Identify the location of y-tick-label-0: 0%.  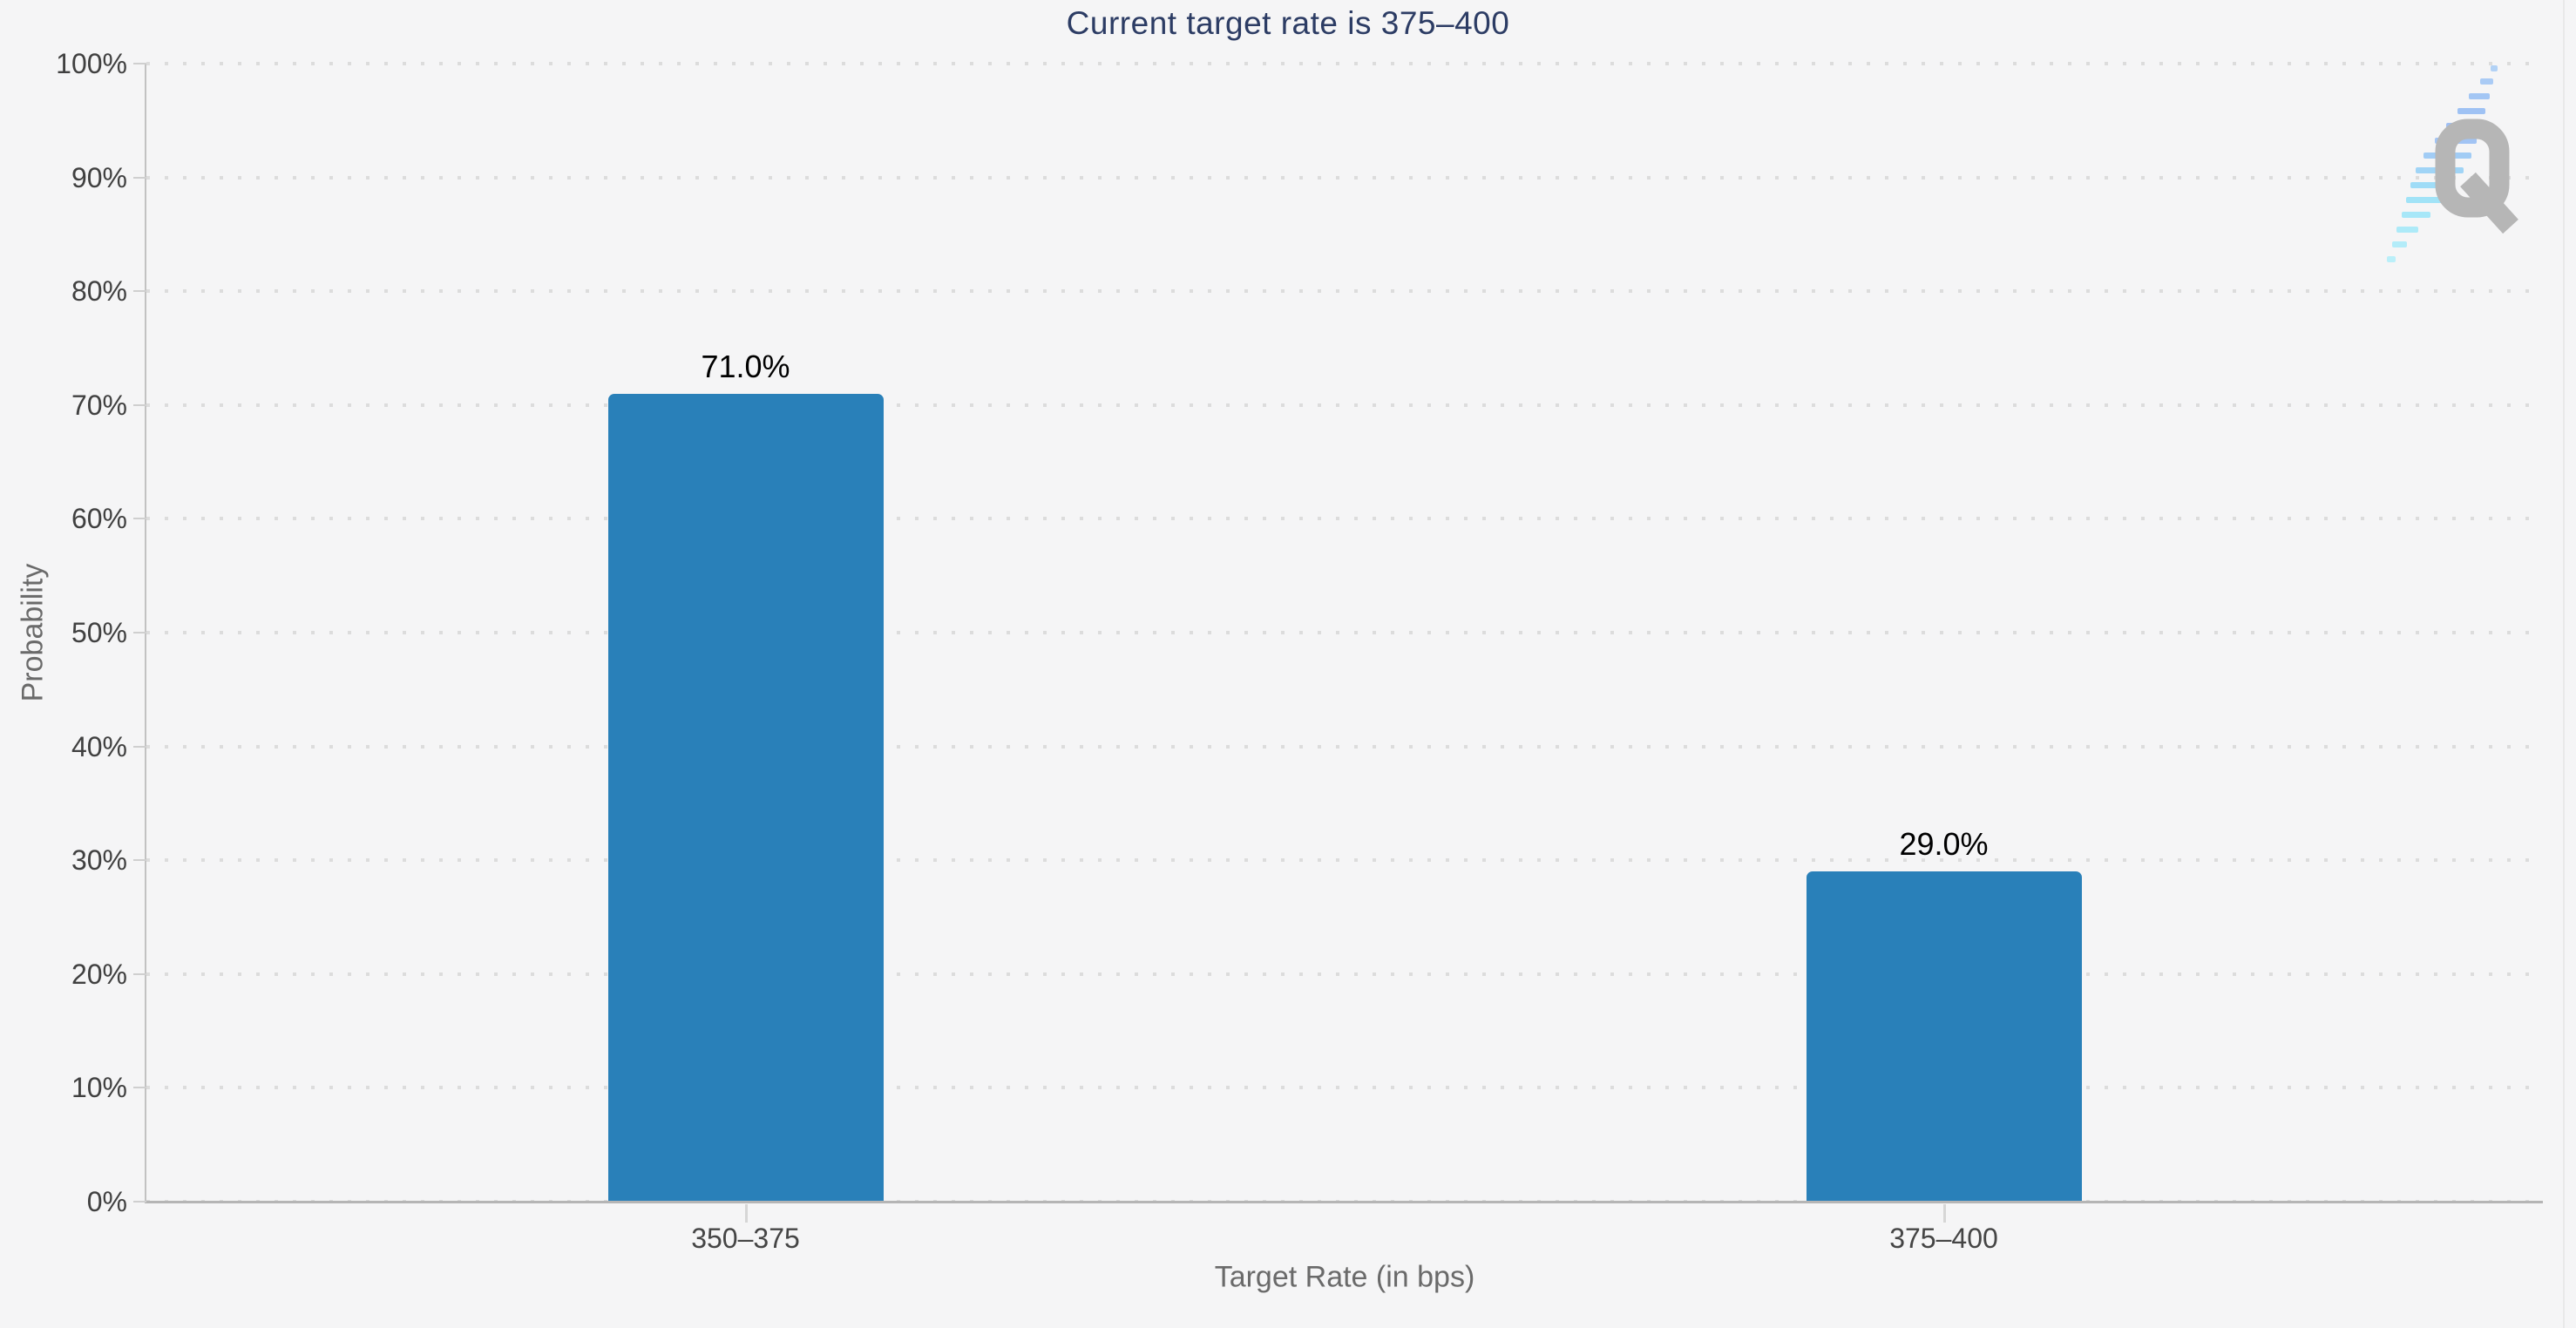
(107, 1202).